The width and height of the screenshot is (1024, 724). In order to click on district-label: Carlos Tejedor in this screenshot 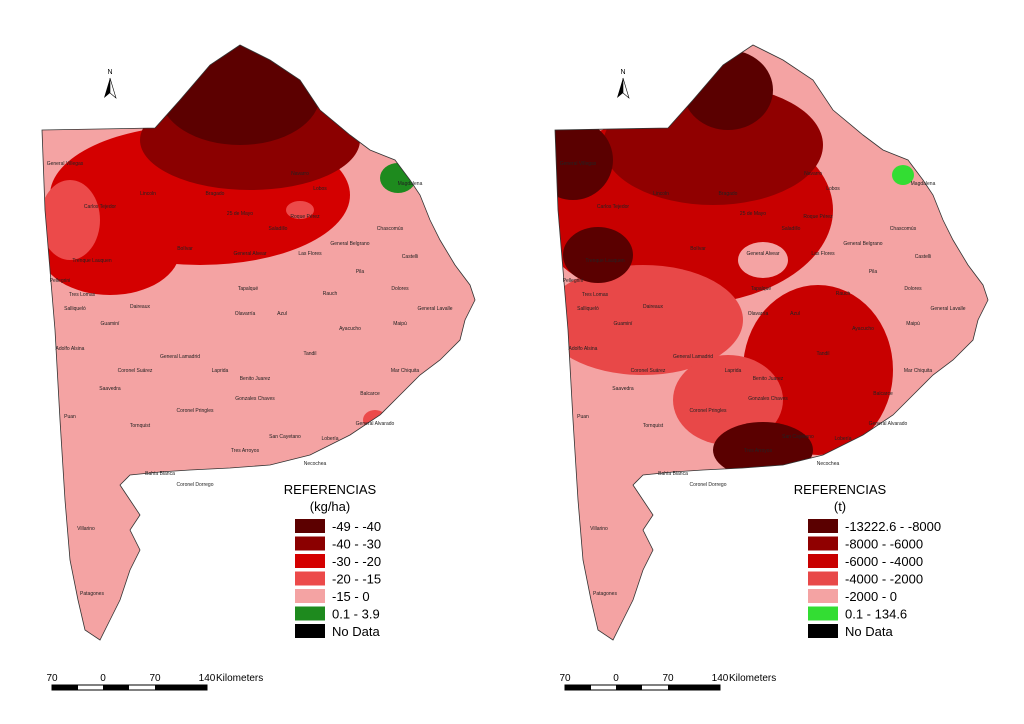, I will do `click(100, 207)`.